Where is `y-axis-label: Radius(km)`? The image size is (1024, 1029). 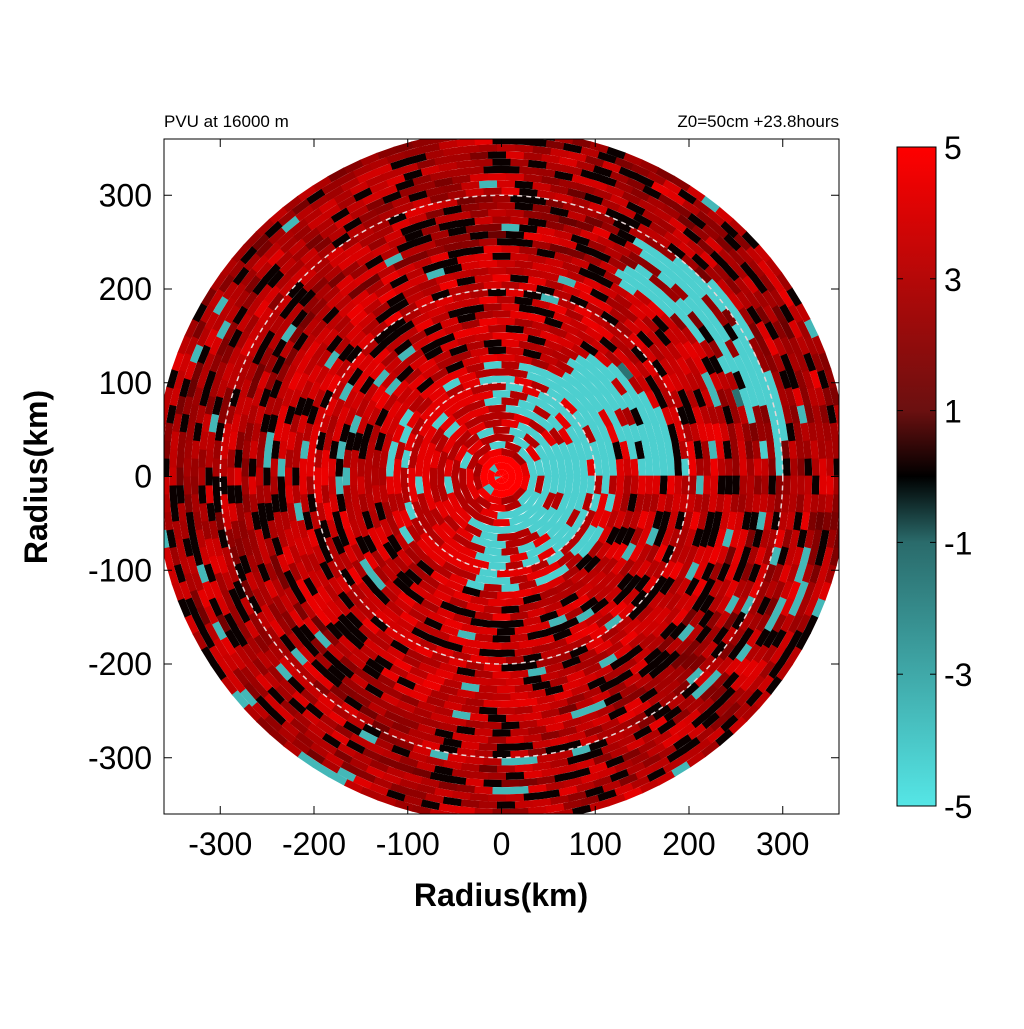 y-axis-label: Radius(km) is located at coordinates (36, 477).